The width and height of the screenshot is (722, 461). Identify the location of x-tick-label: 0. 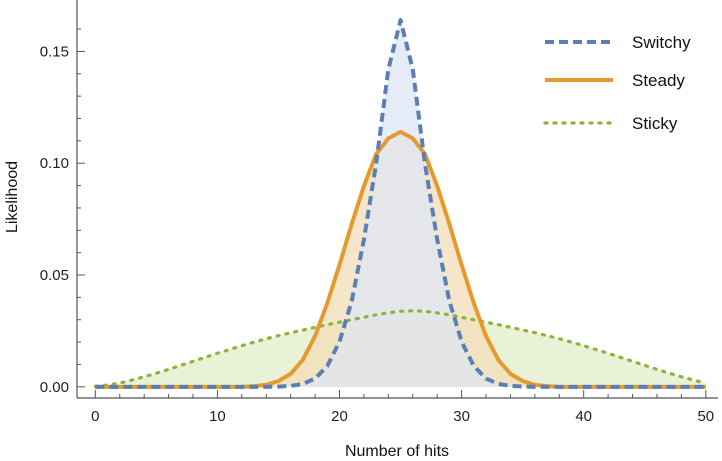
(95, 416).